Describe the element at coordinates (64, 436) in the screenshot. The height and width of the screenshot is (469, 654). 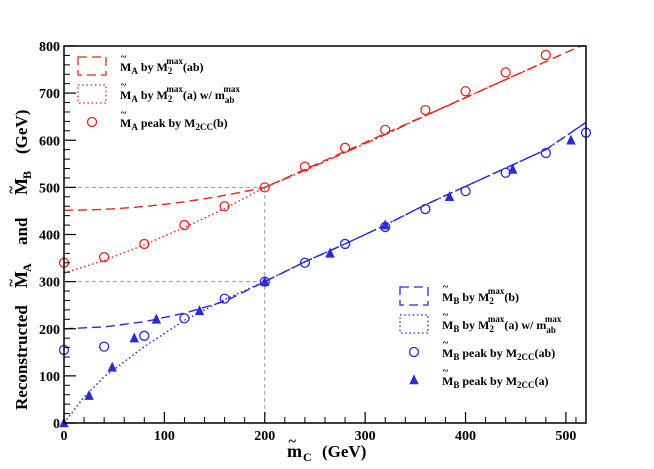
I see `x-tick-label: 0` at that location.